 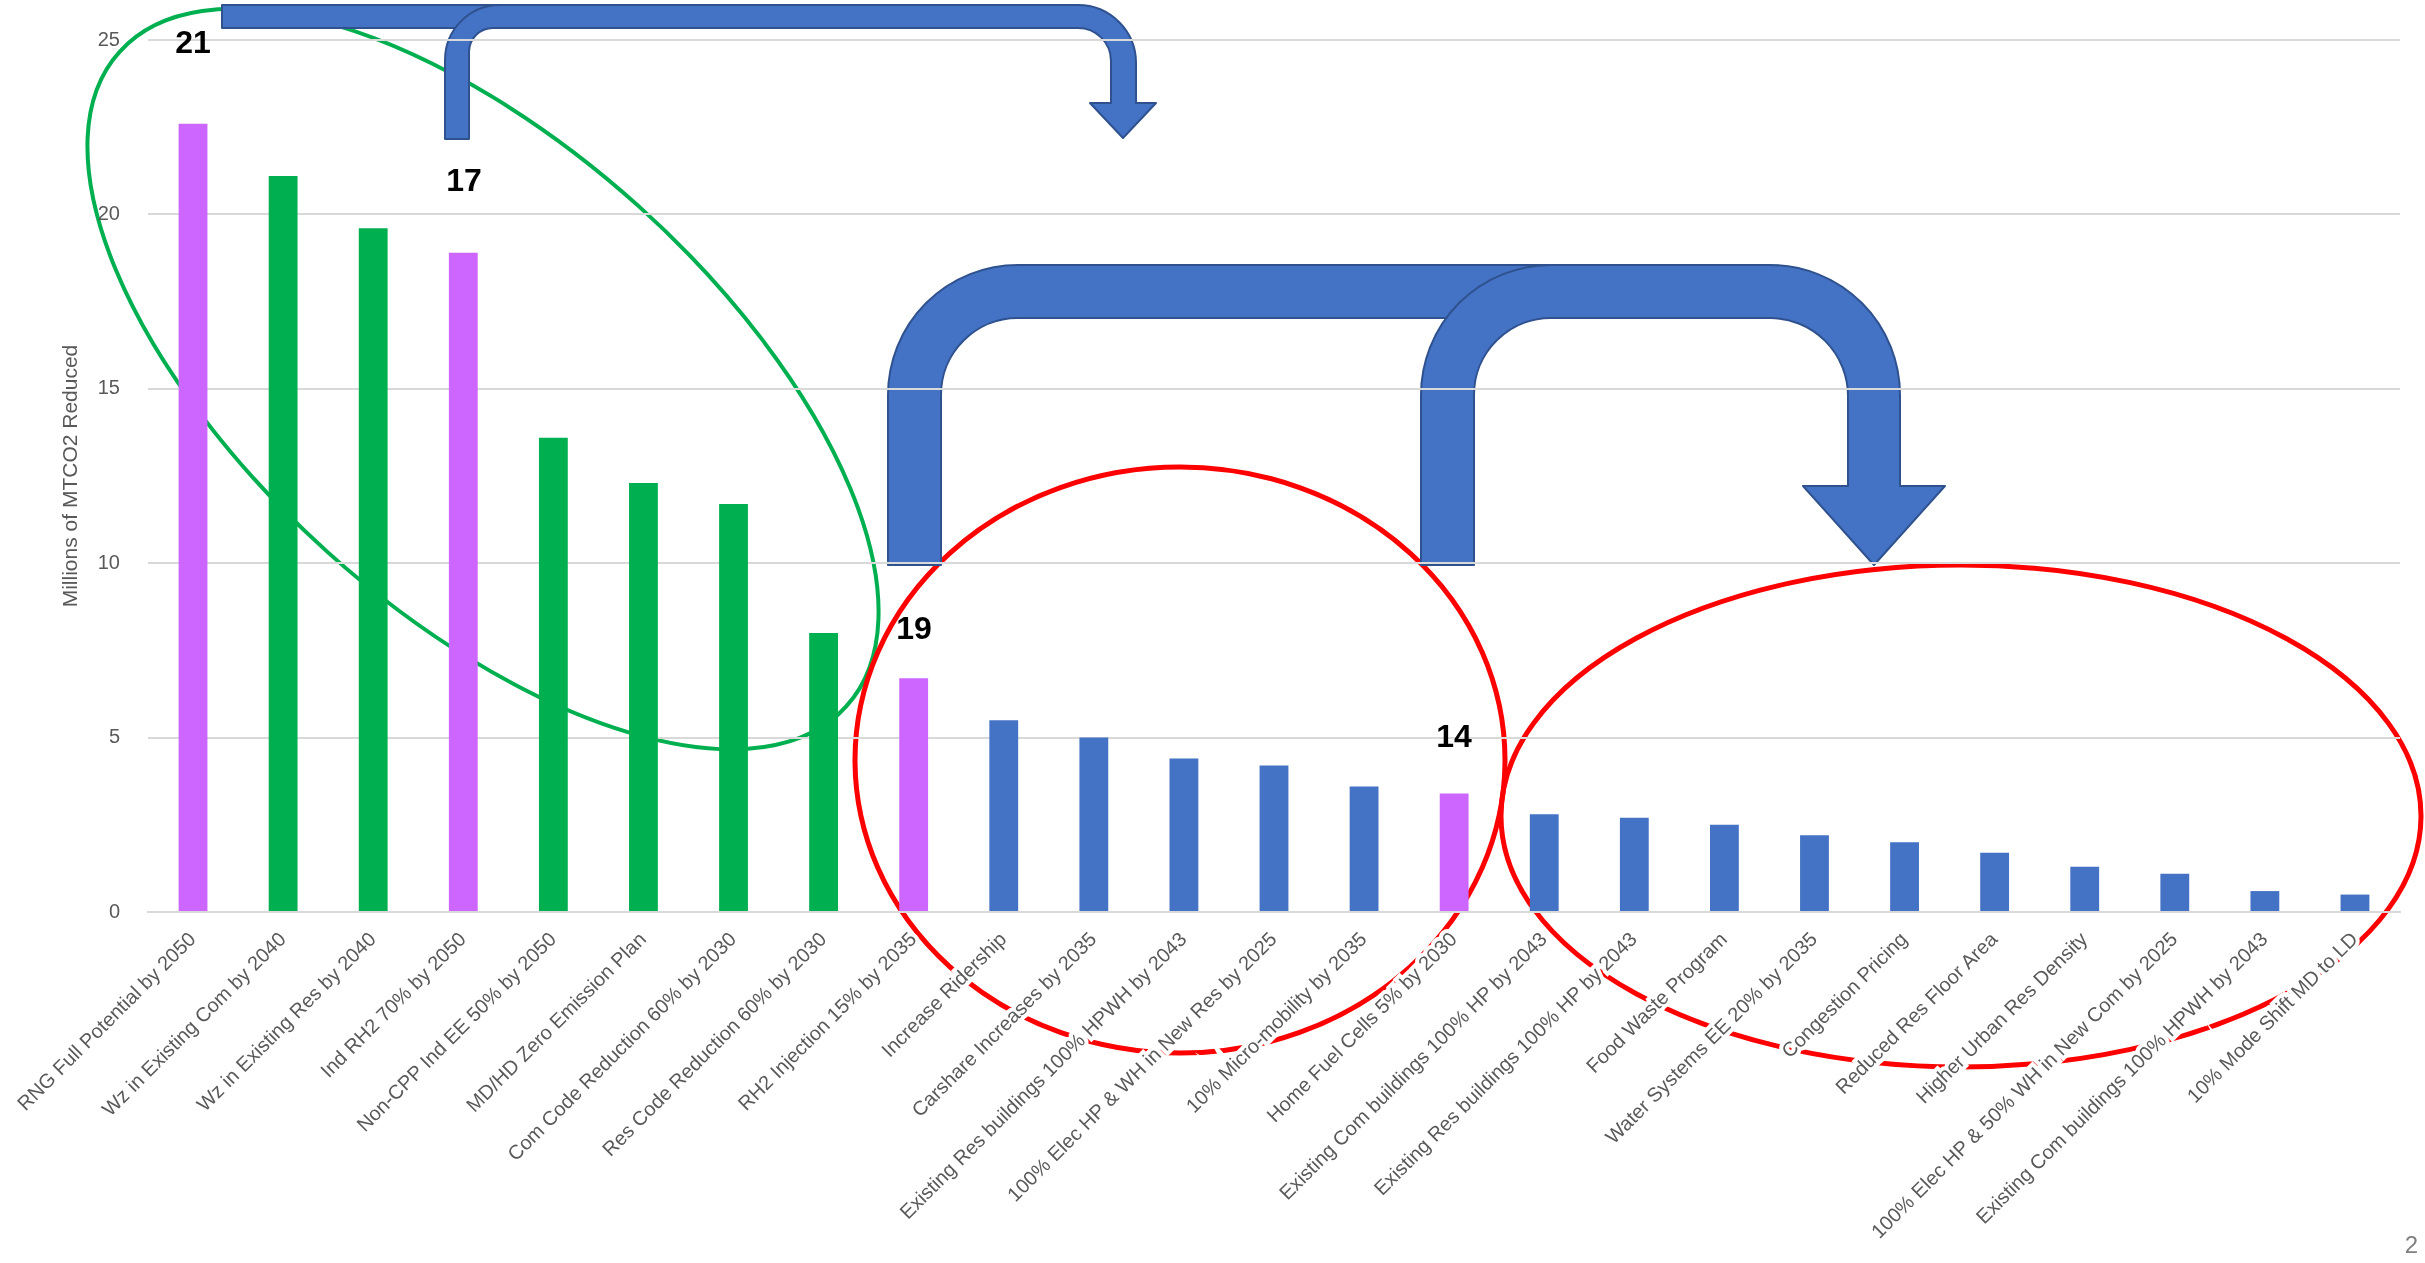 I want to click on annotation: 21, so click(x=193, y=41).